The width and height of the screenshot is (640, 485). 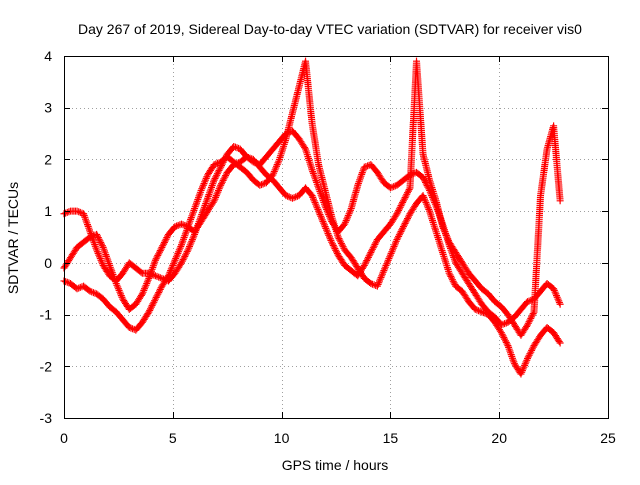 What do you see at coordinates (335, 465) in the screenshot?
I see `x-axis-label: GPS time / hours` at bounding box center [335, 465].